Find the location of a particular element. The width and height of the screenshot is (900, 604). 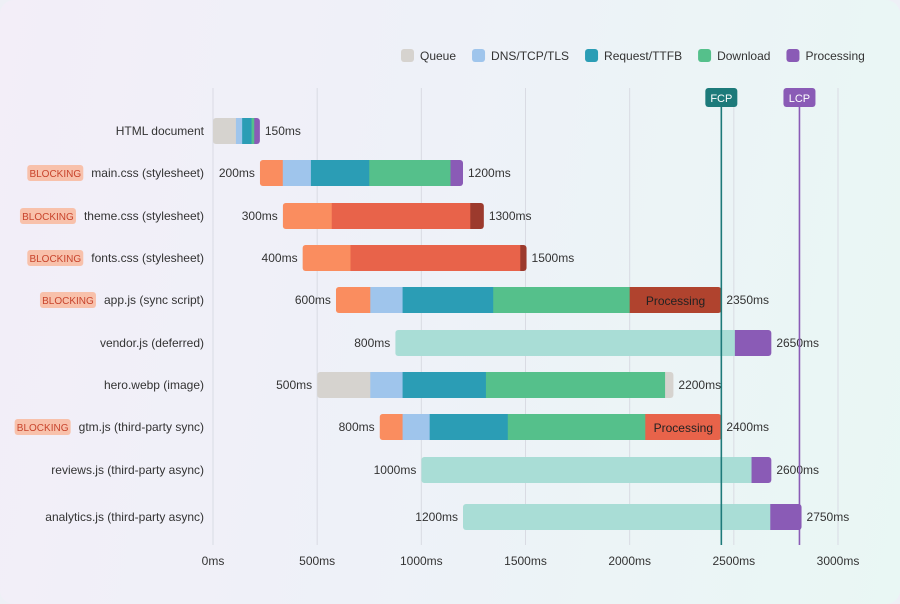

marker-label: FCP is located at coordinates (721, 99).